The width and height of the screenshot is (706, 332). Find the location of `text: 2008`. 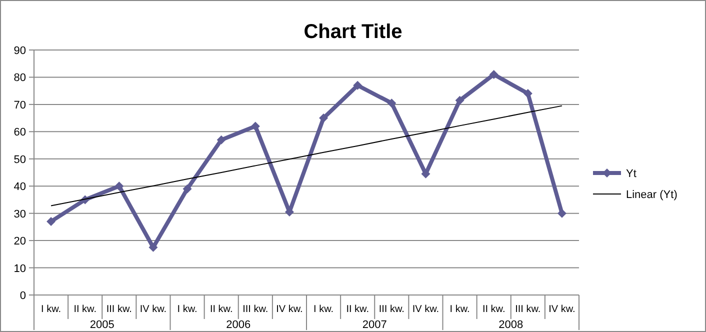

text: 2008 is located at coordinates (511, 325).